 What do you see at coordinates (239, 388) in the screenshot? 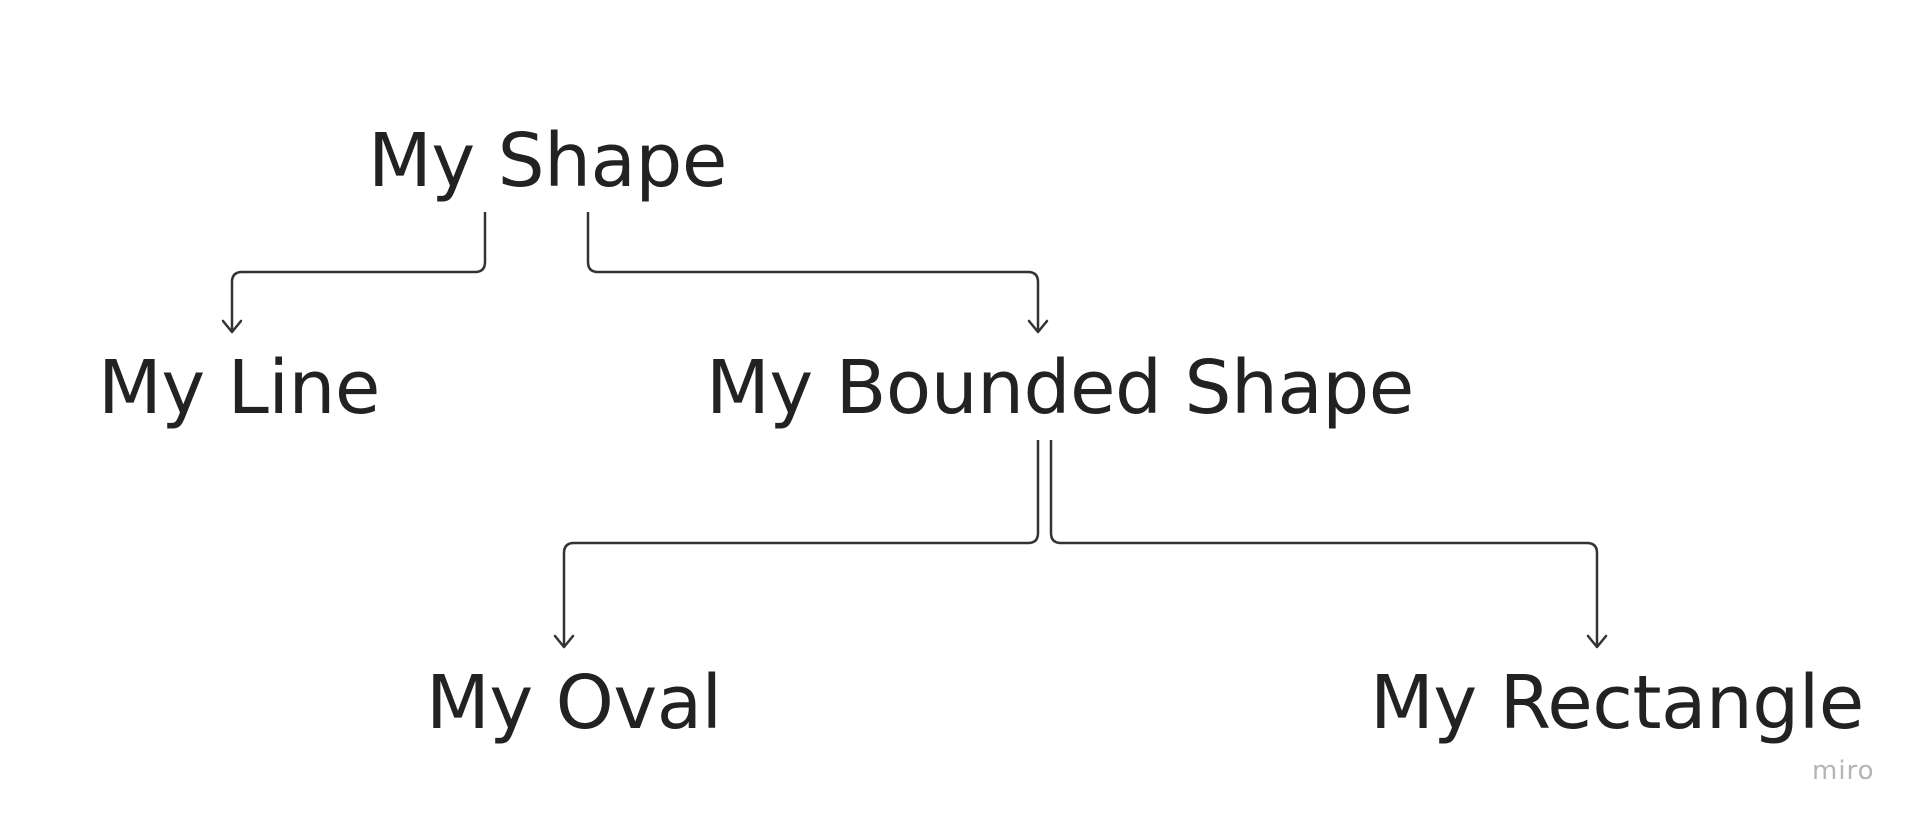
I see `node-my-line: My Line` at bounding box center [239, 388].